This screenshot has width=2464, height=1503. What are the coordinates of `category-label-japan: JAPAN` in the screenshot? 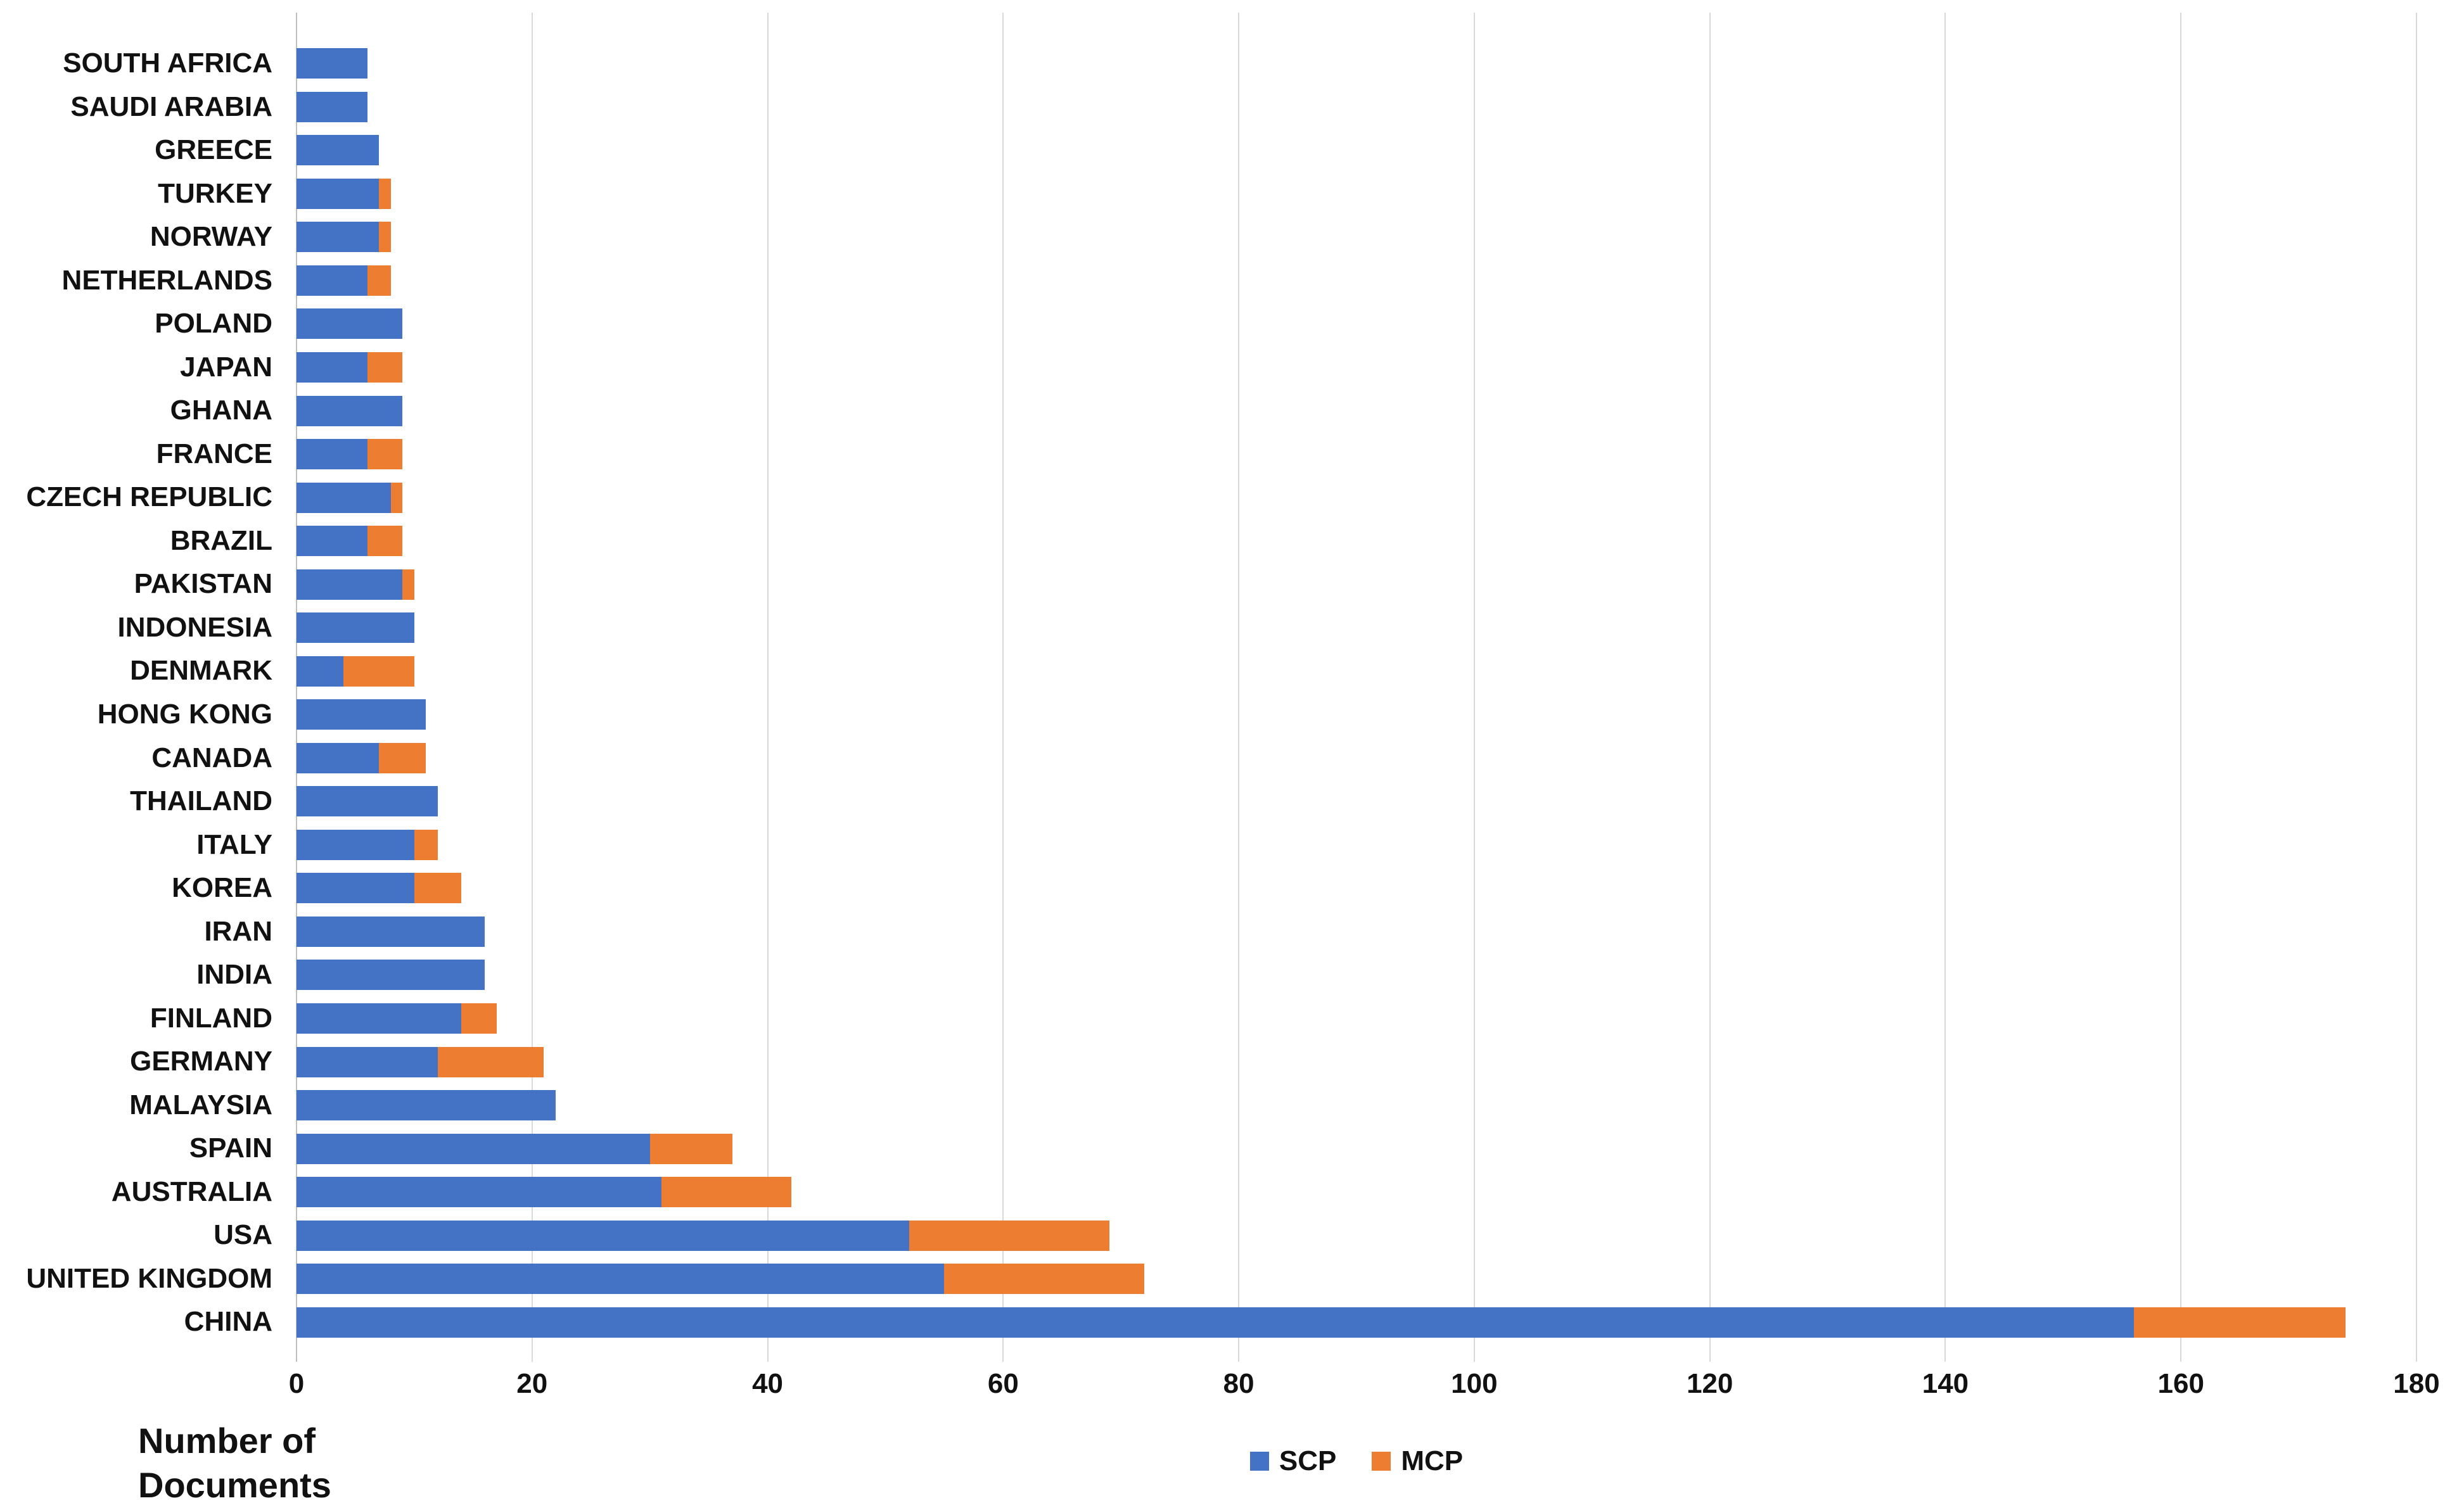 It's located at (226, 367).